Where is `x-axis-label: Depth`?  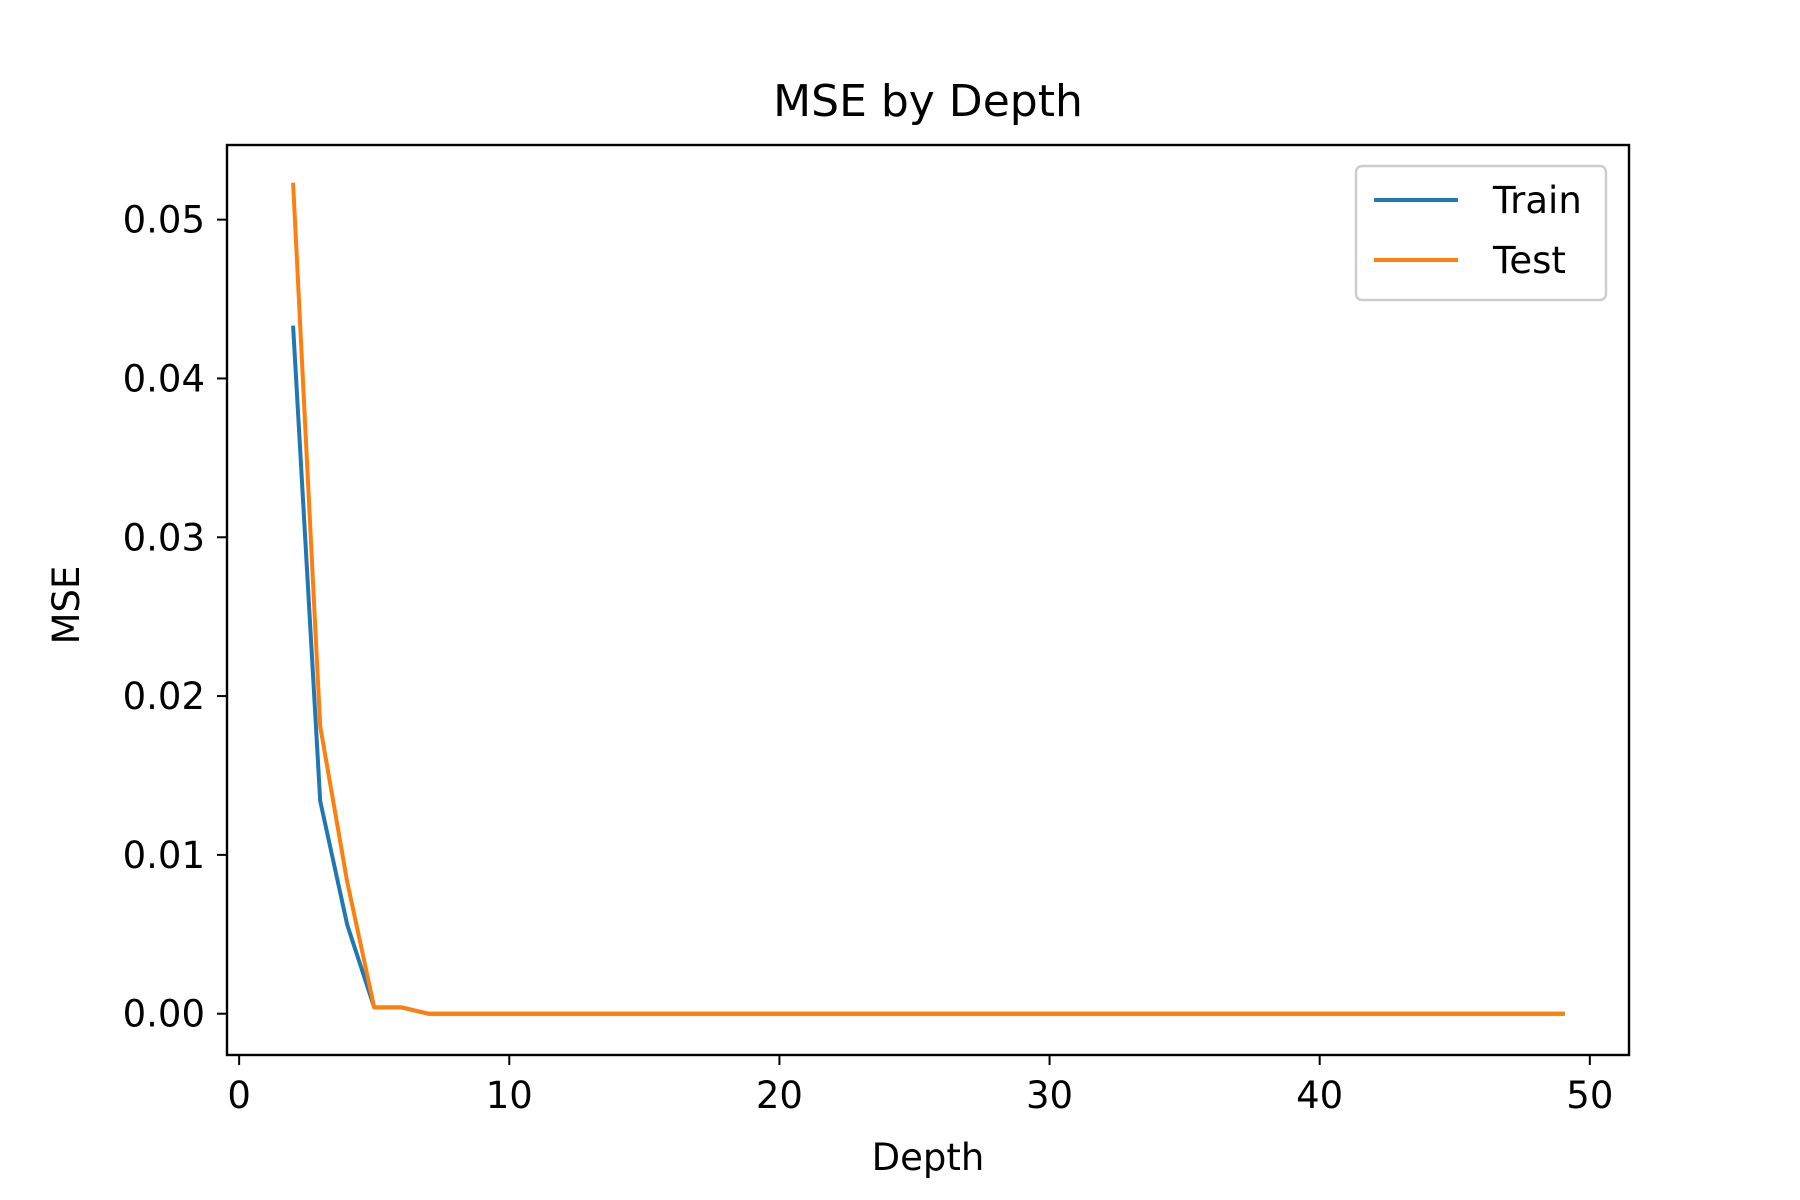 x-axis-label: Depth is located at coordinates (928, 1157).